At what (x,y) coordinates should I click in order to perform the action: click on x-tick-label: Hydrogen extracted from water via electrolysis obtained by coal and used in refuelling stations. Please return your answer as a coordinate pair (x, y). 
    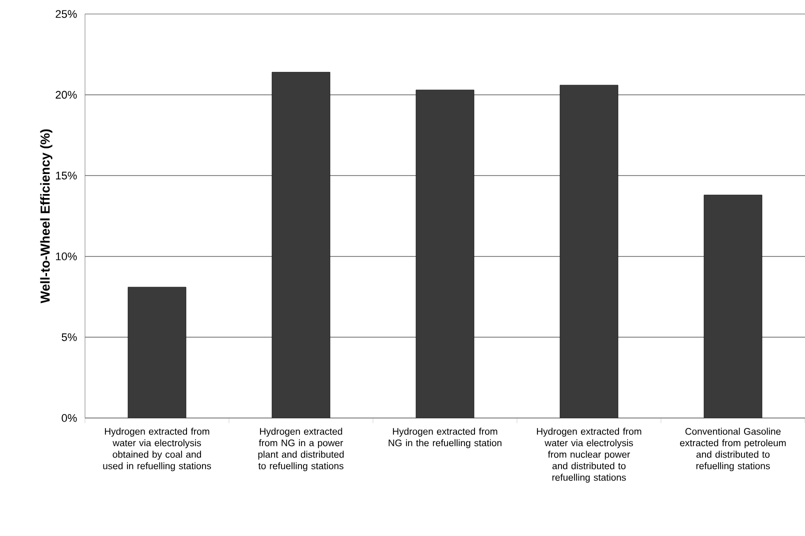
    Looking at the image, I should click on (157, 450).